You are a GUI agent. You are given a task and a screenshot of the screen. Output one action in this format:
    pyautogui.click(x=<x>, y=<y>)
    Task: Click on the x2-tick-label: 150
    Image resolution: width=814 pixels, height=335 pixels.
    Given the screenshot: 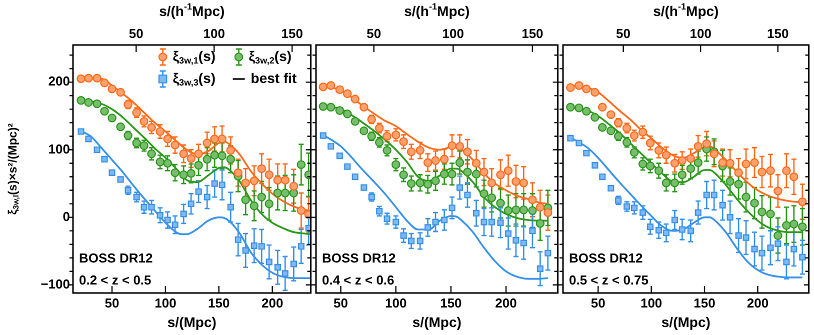 What is the action you would take?
    pyautogui.click(x=533, y=33)
    